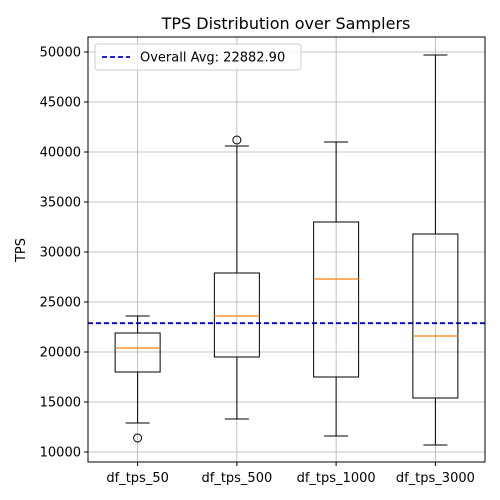 The image size is (500, 500). I want to click on y-tick-label: 35000, so click(60, 203).